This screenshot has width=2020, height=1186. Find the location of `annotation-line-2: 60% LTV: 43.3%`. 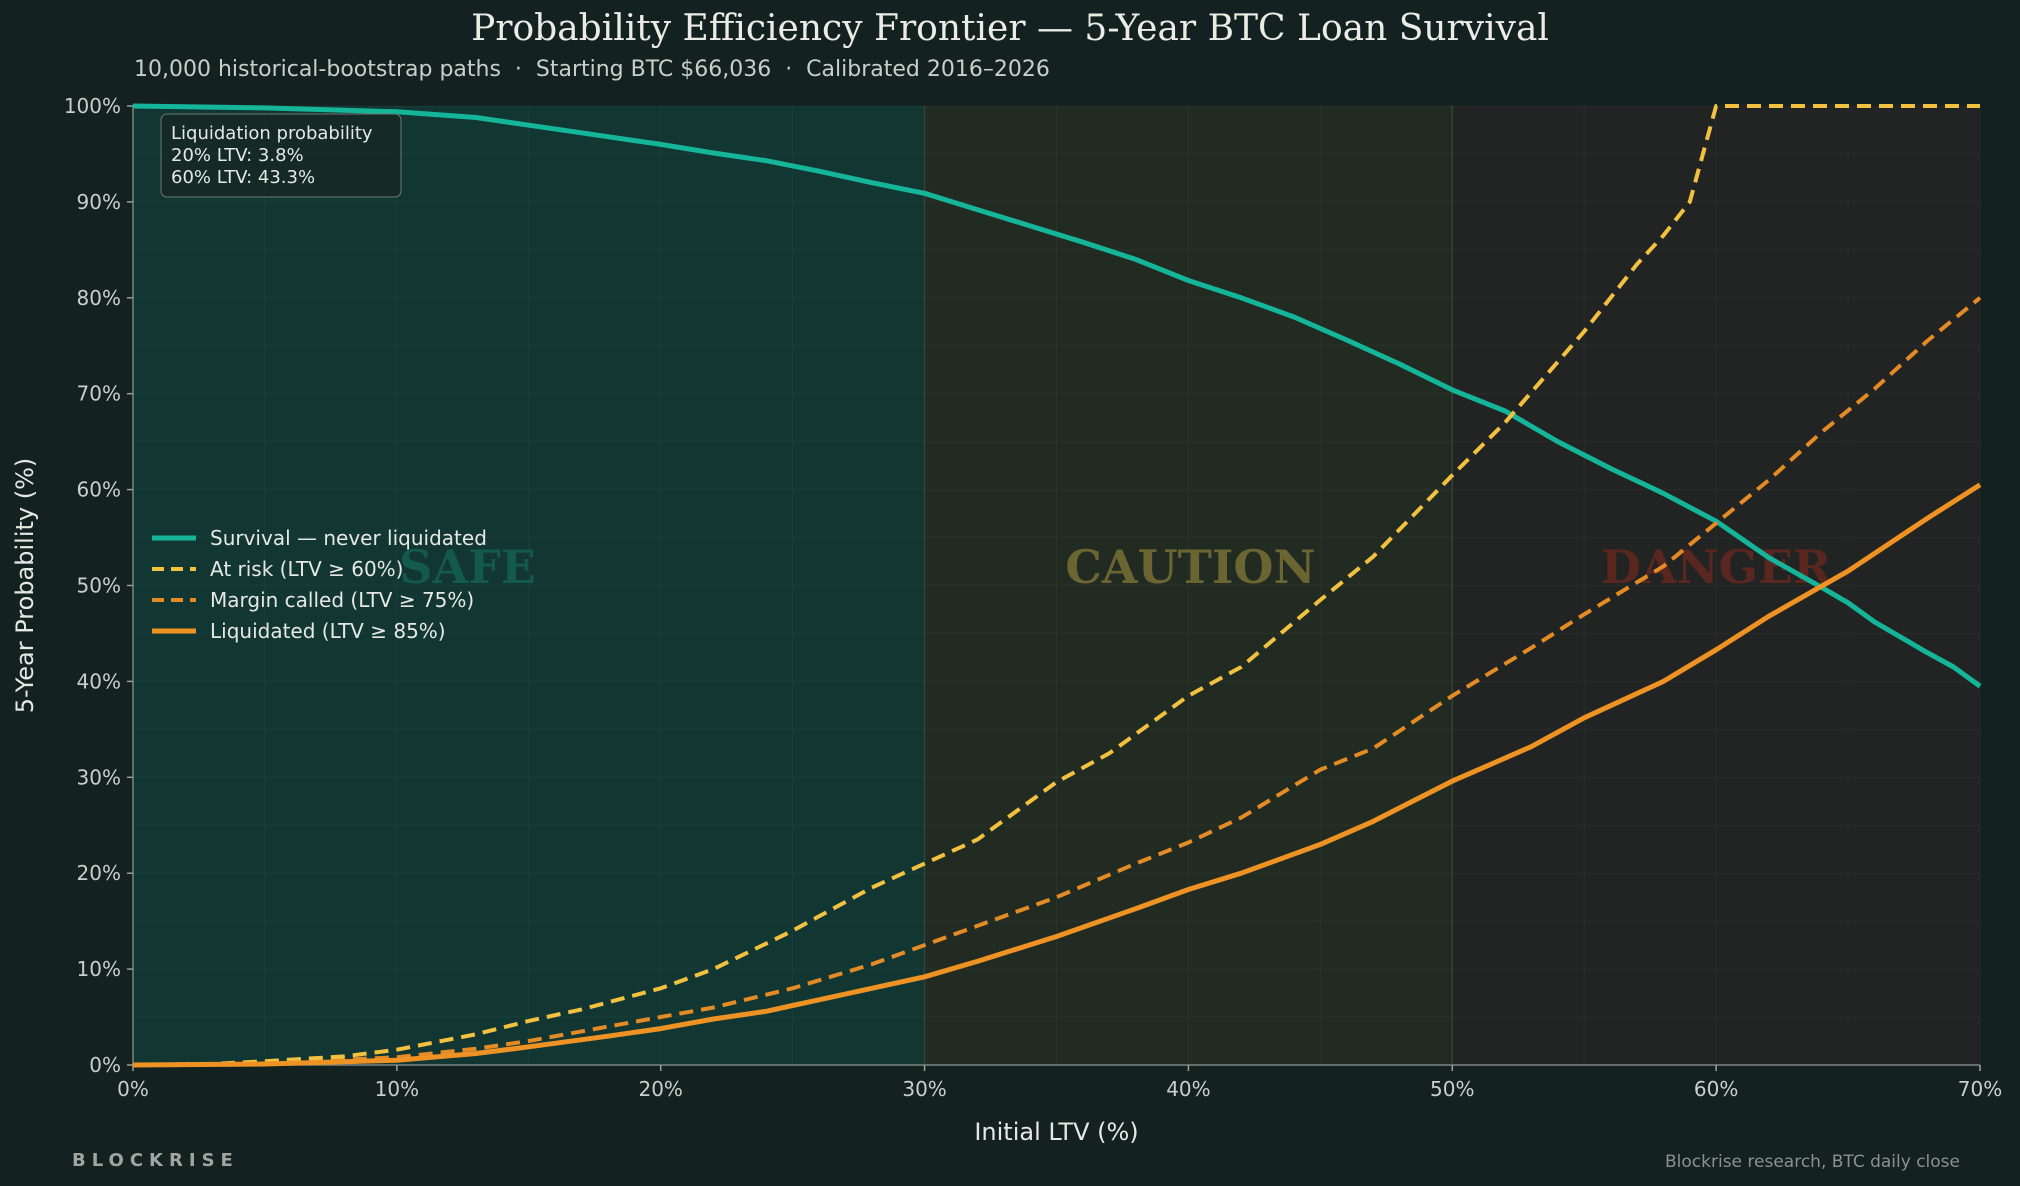

annotation-line-2: 60% LTV: 43.3% is located at coordinates (243, 177).